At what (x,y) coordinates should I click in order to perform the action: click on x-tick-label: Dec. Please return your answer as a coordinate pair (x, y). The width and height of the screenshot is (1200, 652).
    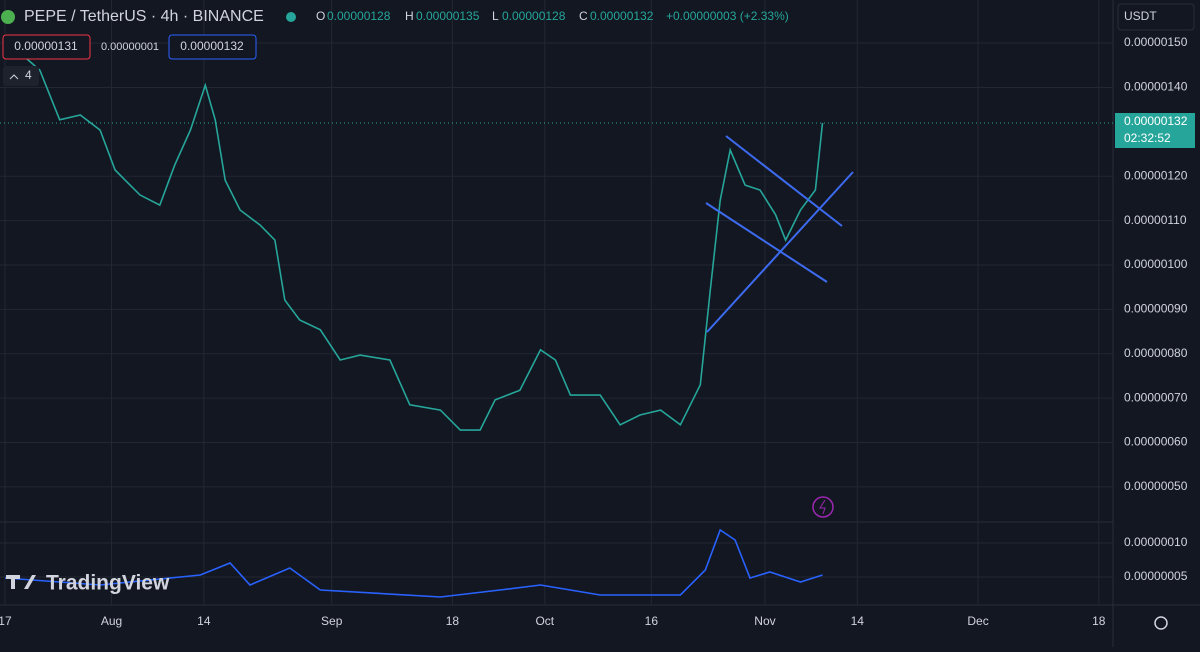
    Looking at the image, I should click on (977, 621).